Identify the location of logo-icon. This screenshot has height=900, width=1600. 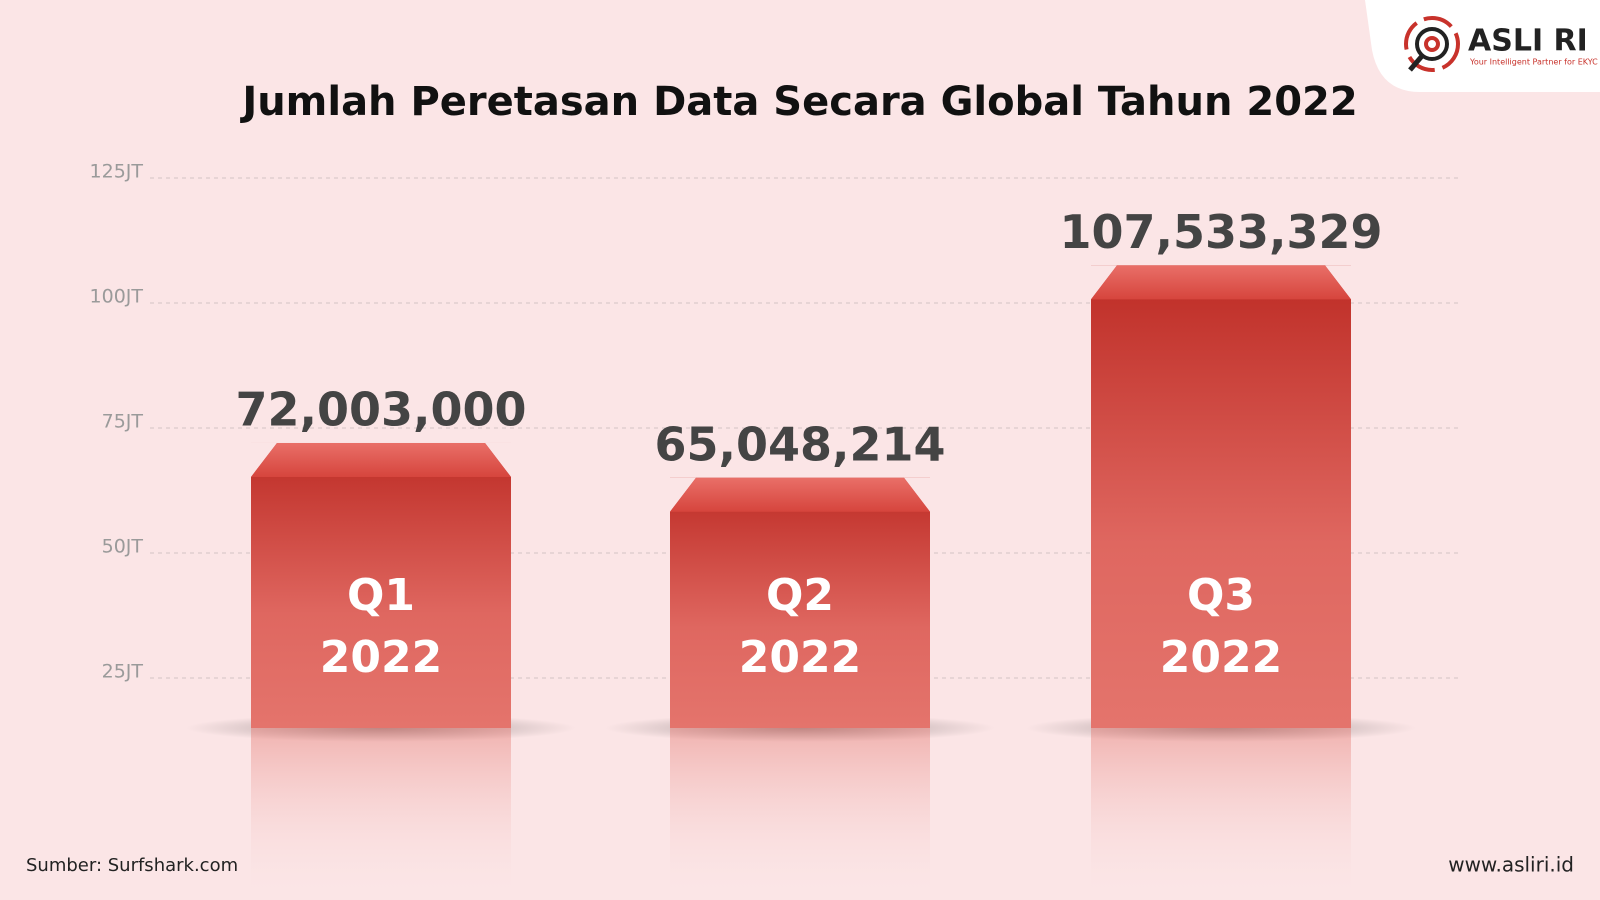
(1432, 44).